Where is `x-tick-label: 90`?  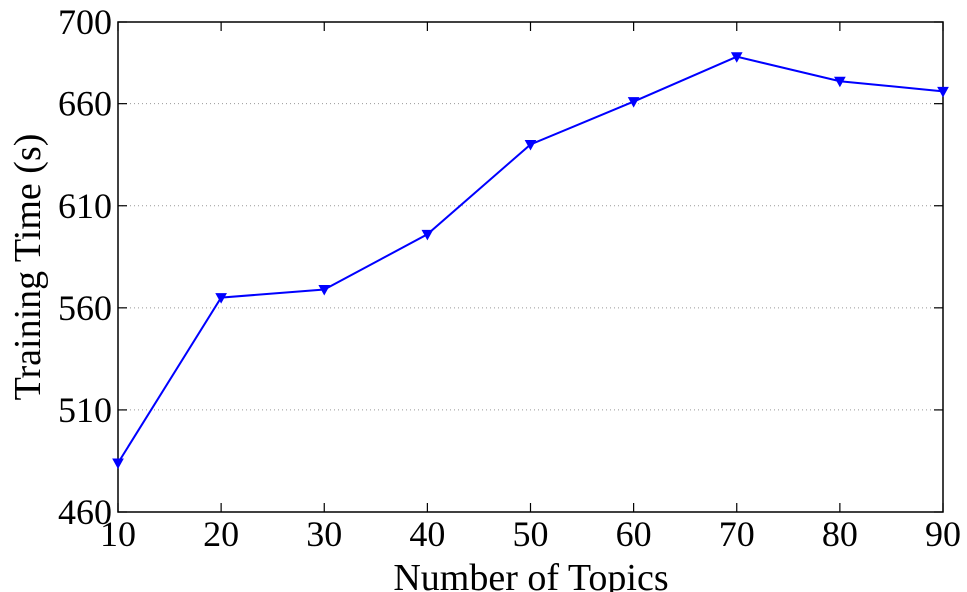
x-tick-label: 90 is located at coordinates (943, 534).